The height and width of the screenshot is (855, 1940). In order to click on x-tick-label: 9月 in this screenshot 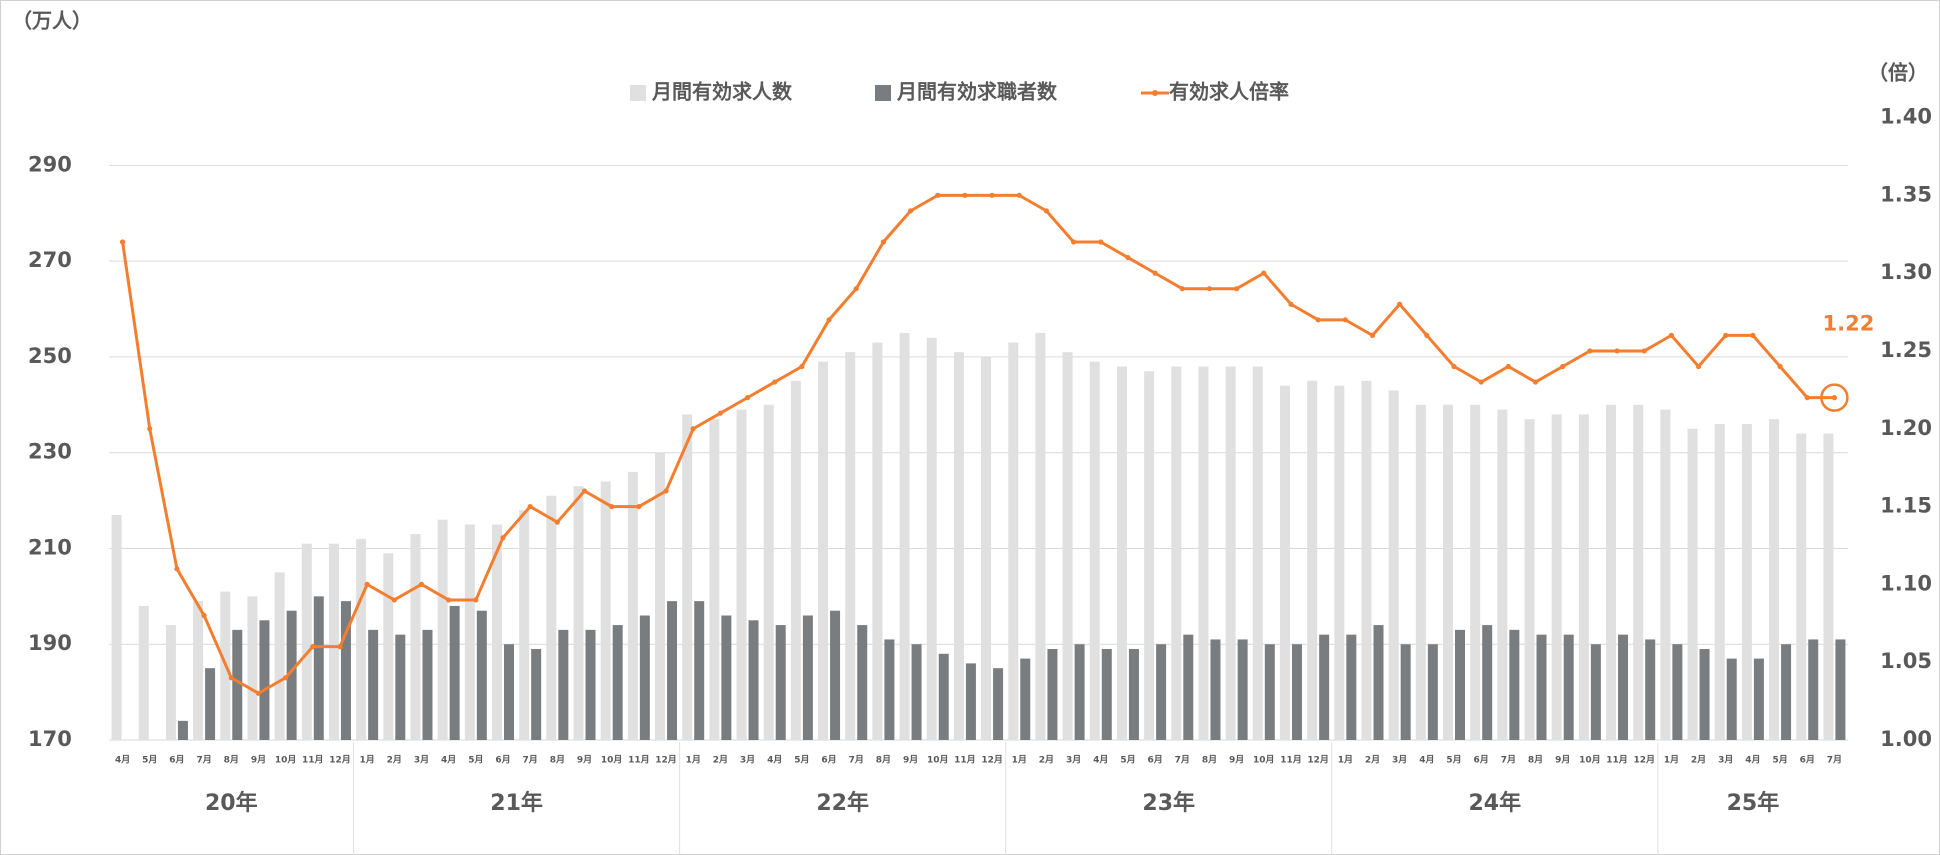, I will do `click(910, 760)`.